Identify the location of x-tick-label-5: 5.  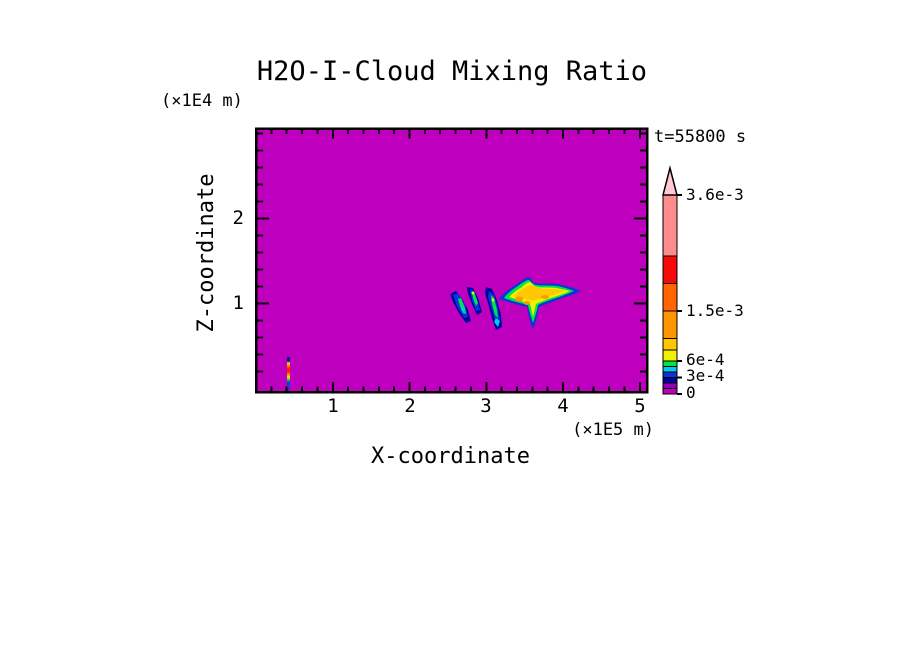
(640, 406).